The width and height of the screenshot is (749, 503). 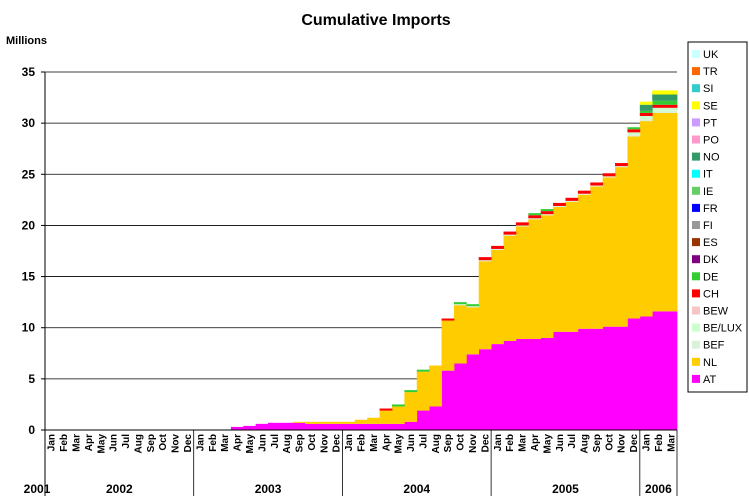 What do you see at coordinates (708, 192) in the screenshot?
I see `legend-entry-label: IE` at bounding box center [708, 192].